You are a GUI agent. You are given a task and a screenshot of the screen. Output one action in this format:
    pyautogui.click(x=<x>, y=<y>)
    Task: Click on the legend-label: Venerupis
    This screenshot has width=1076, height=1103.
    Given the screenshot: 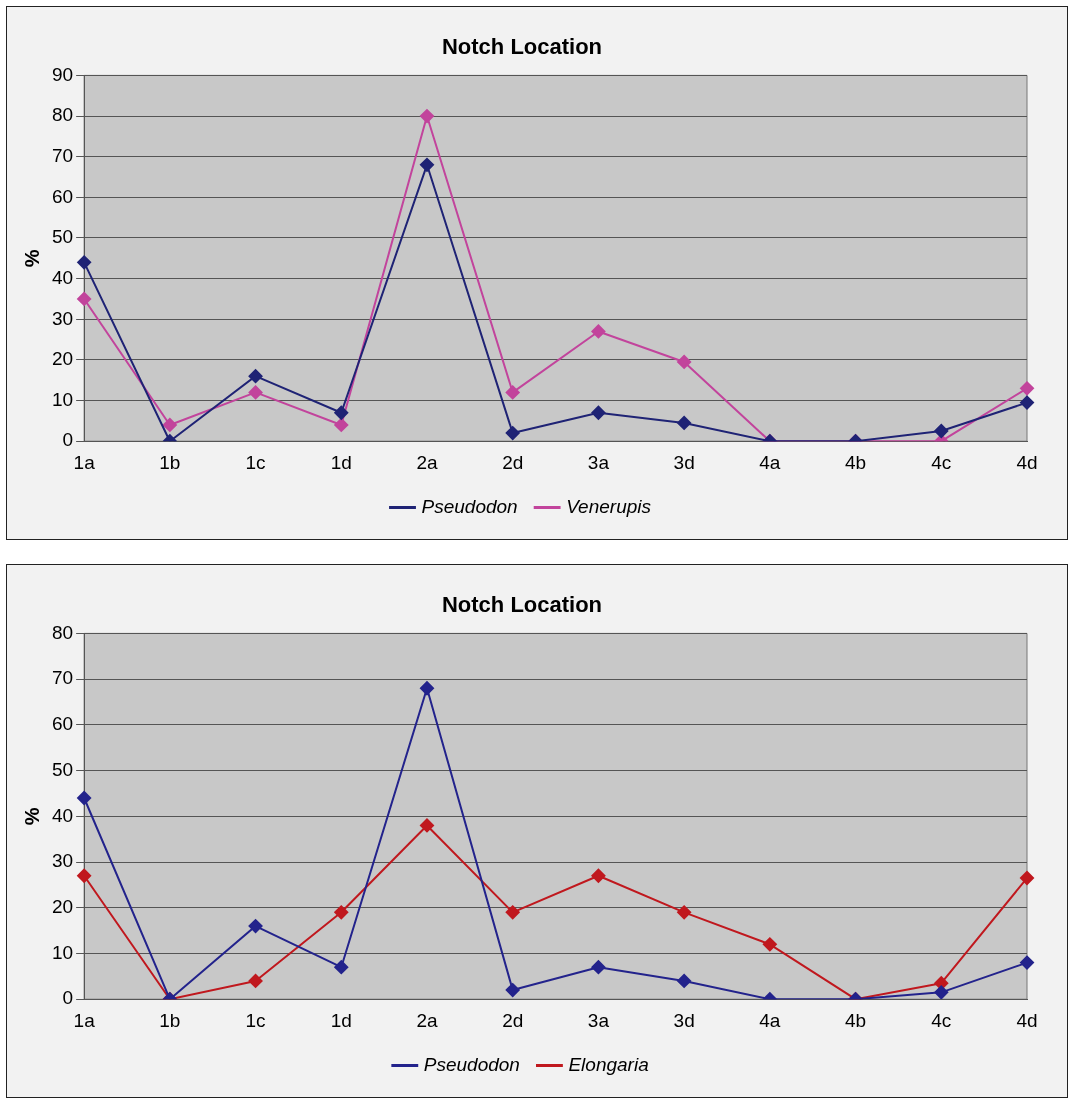 What is the action you would take?
    pyautogui.click(x=609, y=506)
    